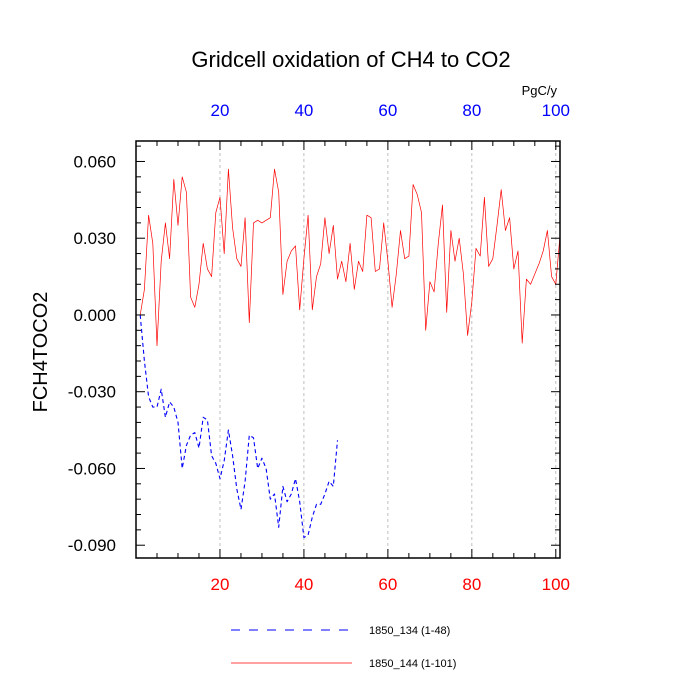  Describe the element at coordinates (219, 584) in the screenshot. I see `x-bottom-tick-label: 20` at that location.